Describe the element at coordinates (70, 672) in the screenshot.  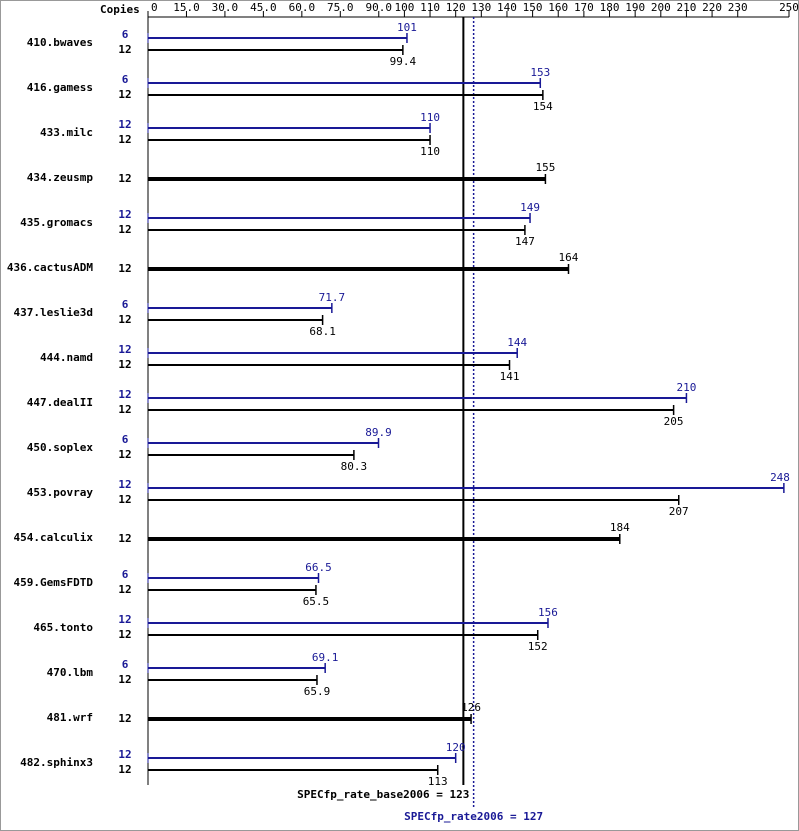
I see `category-label: 470.lbm` at that location.